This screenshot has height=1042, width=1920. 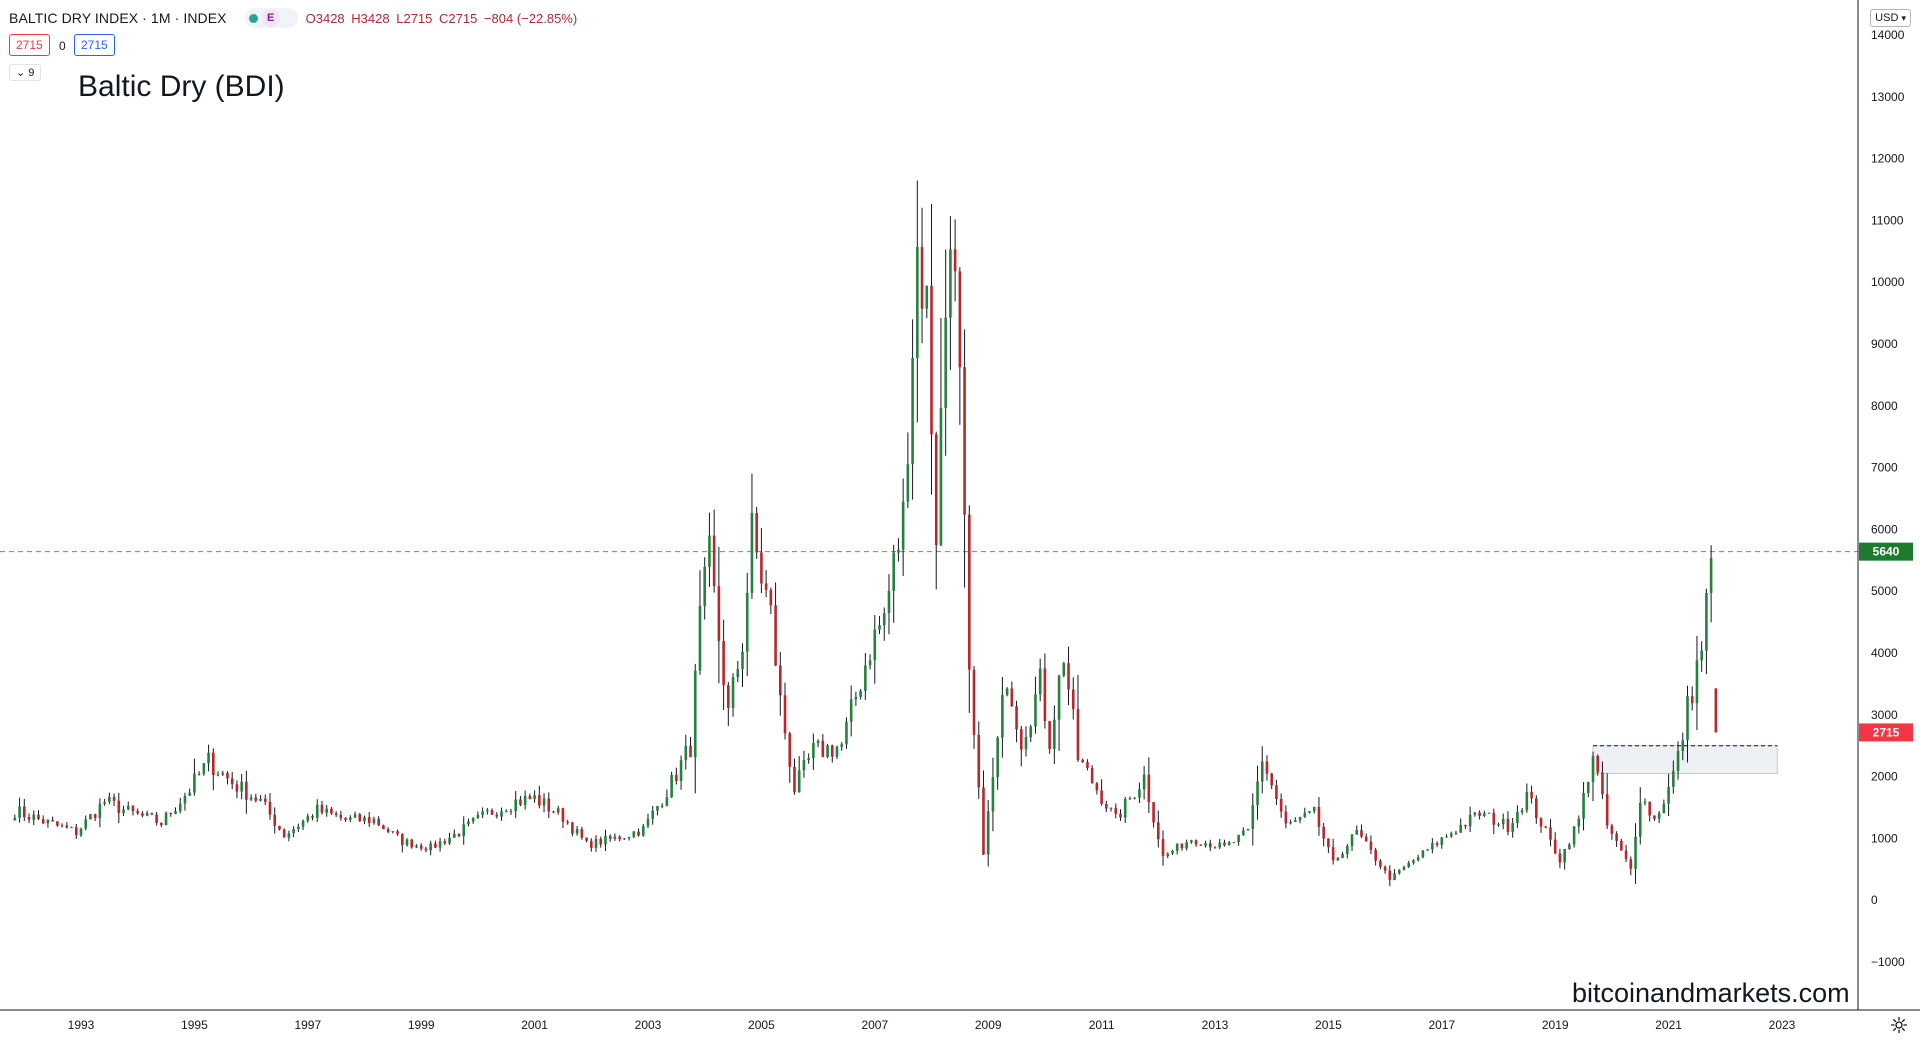 I want to click on gear-icon, so click(x=1899, y=1025).